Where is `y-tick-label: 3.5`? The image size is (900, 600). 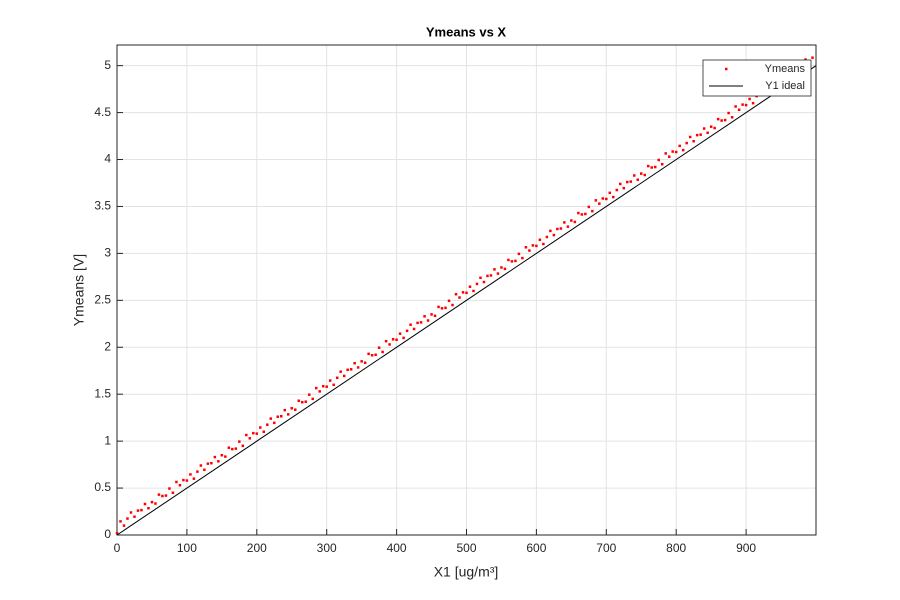 y-tick-label: 3.5 is located at coordinates (102, 206).